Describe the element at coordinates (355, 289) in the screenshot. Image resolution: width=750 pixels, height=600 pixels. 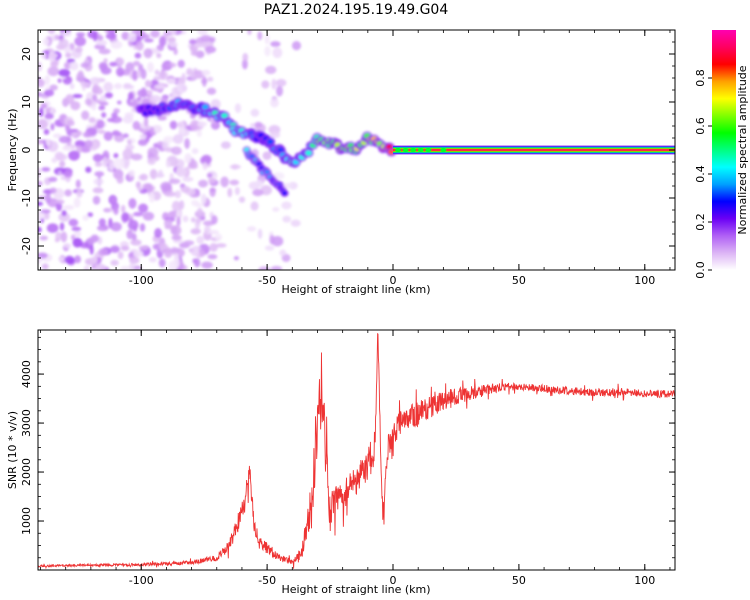
I see `heatmap-x-axis-label: Height of straight line (km)` at that location.